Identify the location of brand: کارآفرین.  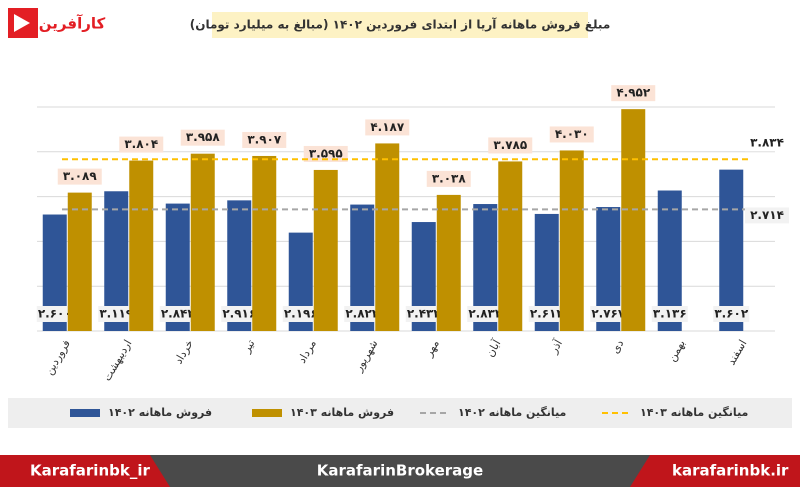
(72, 24).